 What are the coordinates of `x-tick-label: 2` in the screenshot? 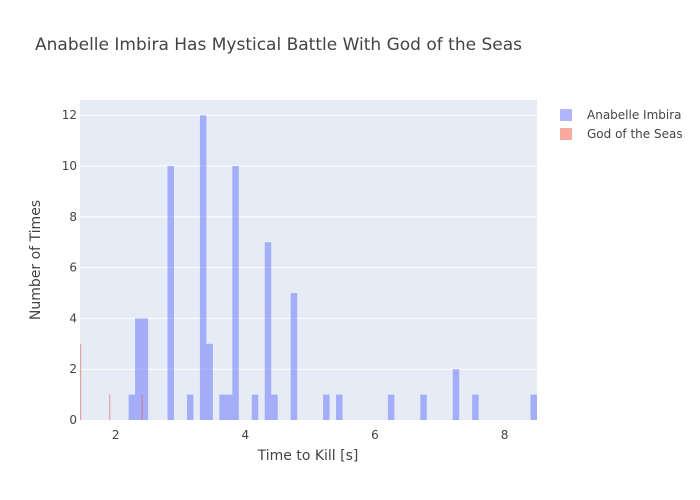 It's located at (116, 435).